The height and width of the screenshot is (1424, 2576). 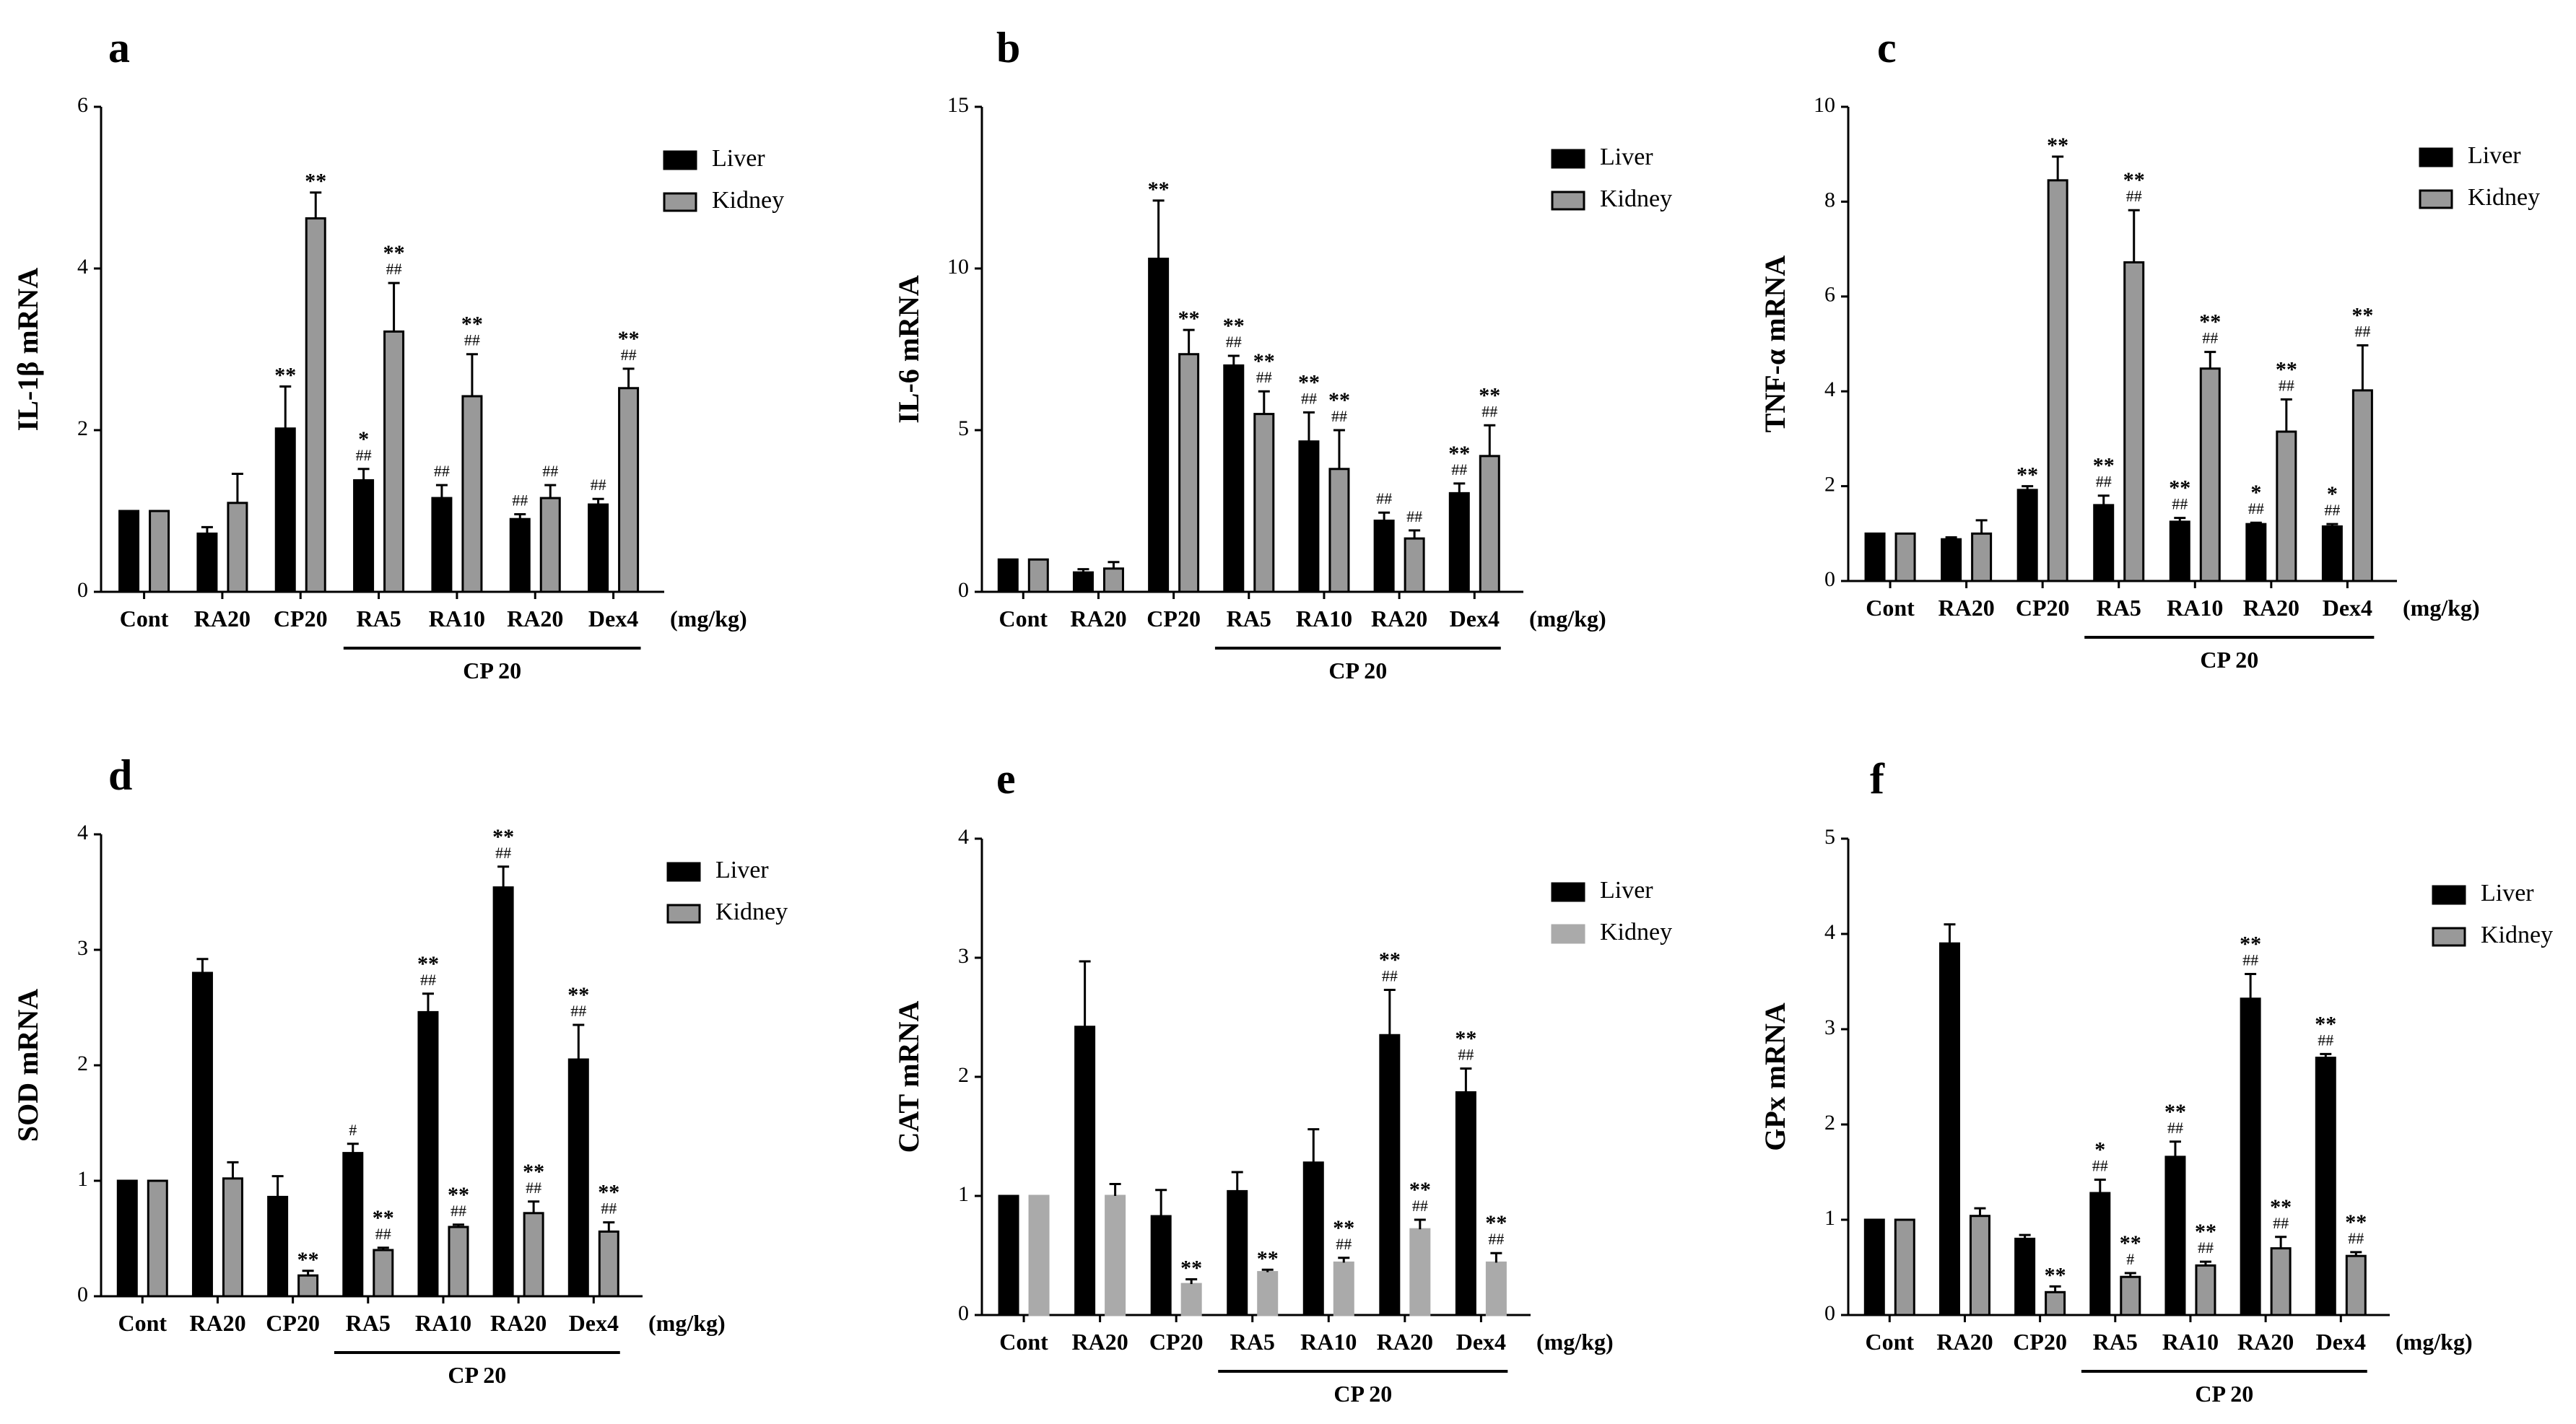 What do you see at coordinates (2507, 894) in the screenshot?
I see `legend-label-liver: Liver` at bounding box center [2507, 894].